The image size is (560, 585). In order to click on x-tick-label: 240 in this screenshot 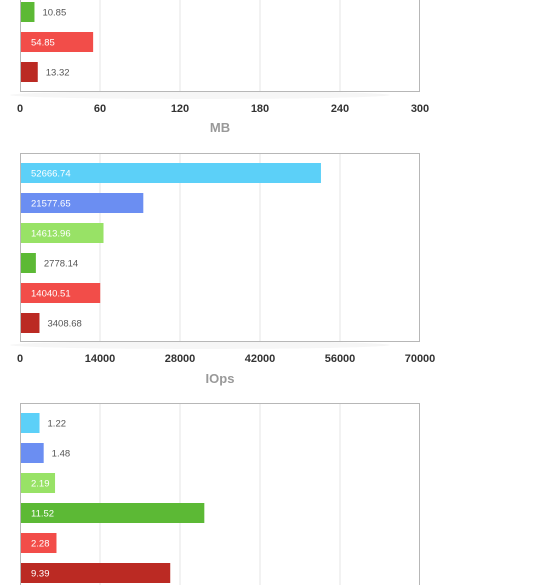, I will do `click(340, 109)`.